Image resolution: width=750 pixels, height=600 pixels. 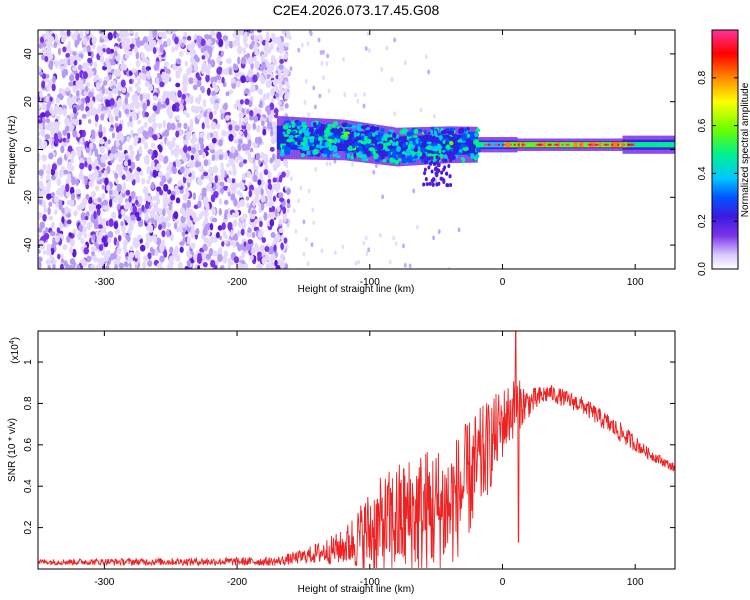 I want to click on spectrogram-line-peak, so click(x=504, y=144).